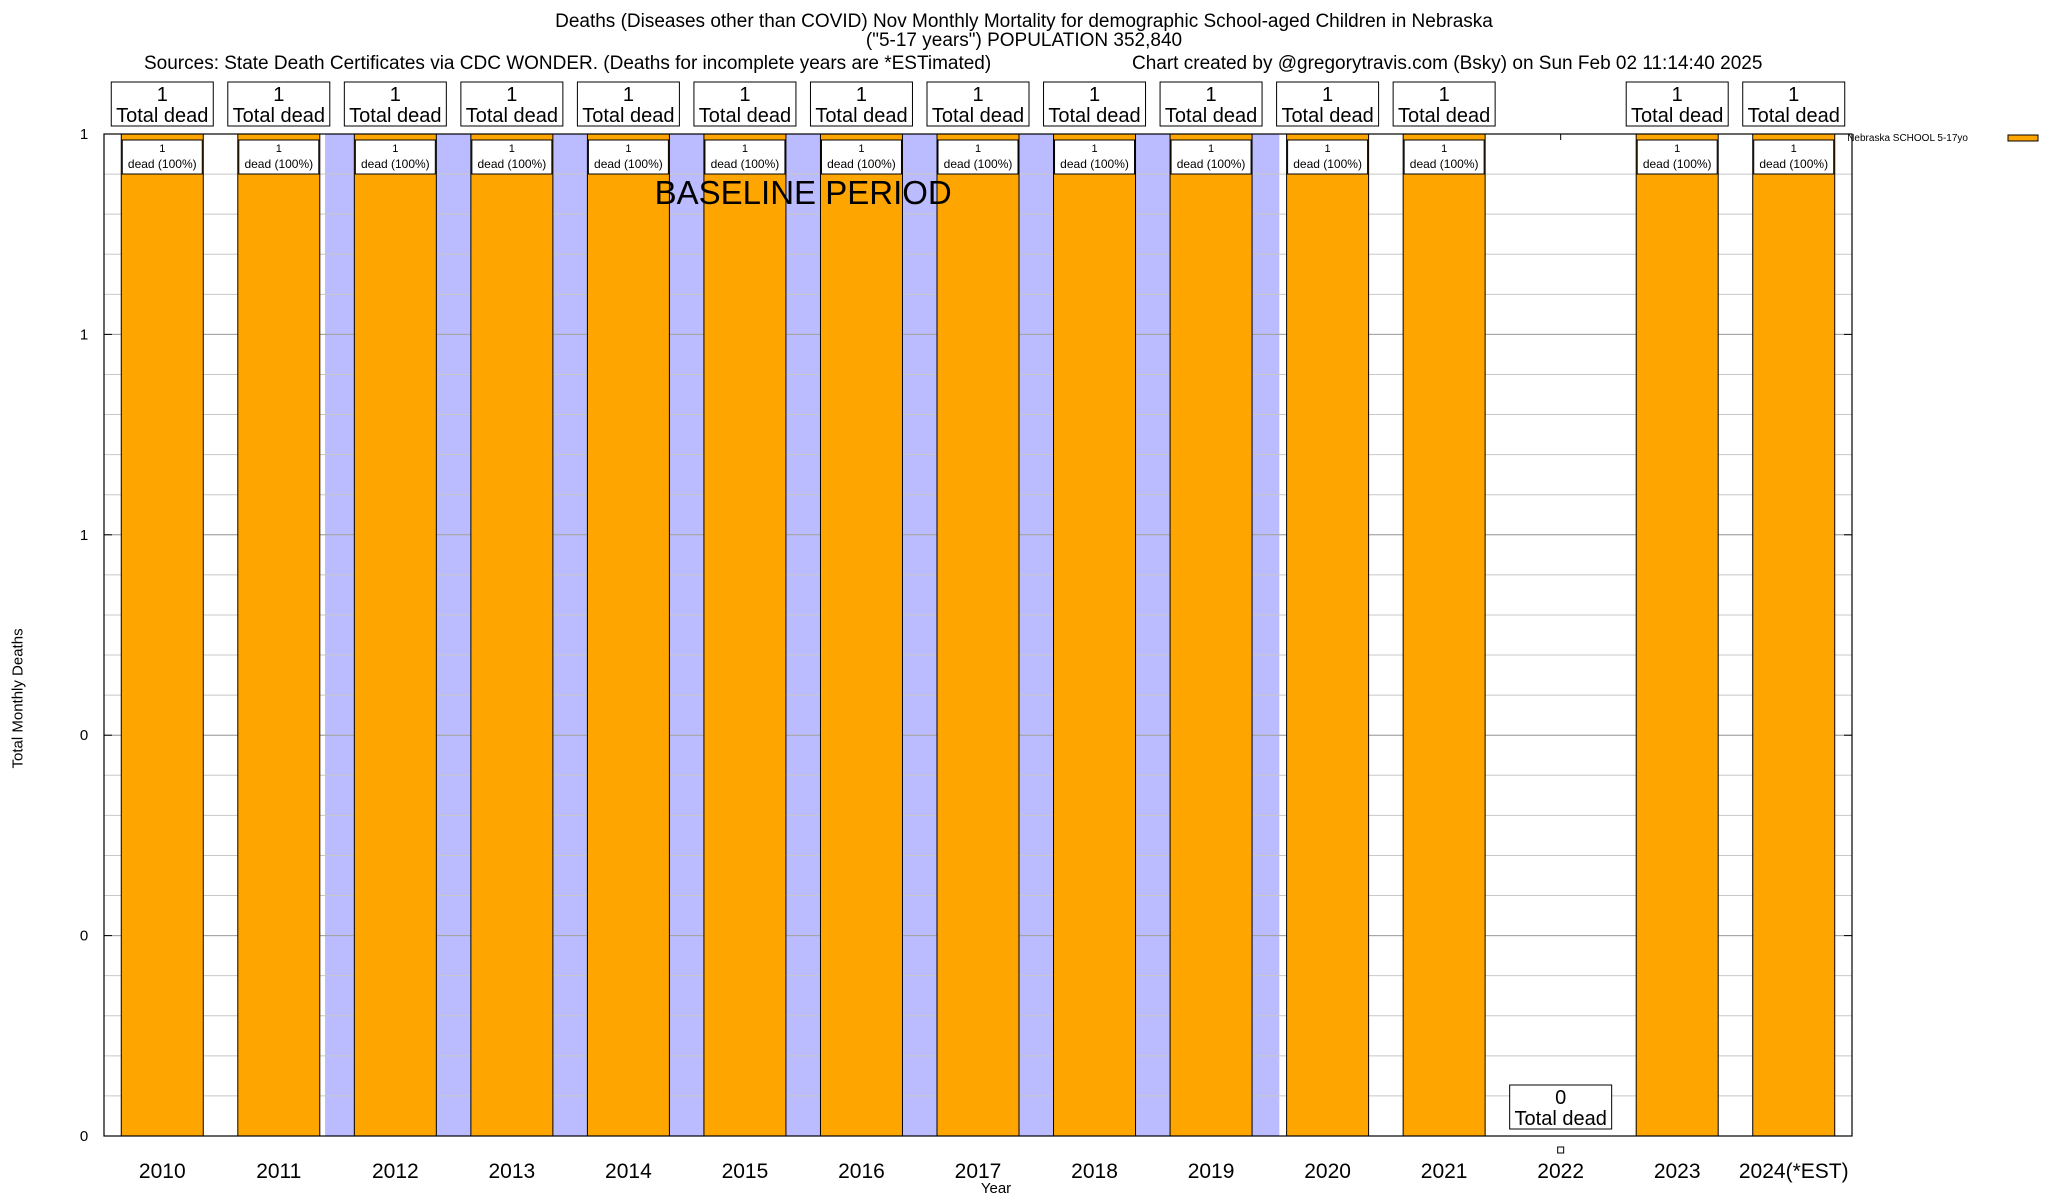 Image resolution: width=2048 pixels, height=1200 pixels. Describe the element at coordinates (1560, 1098) in the screenshot. I see `bar-total-count-label: 0` at that location.